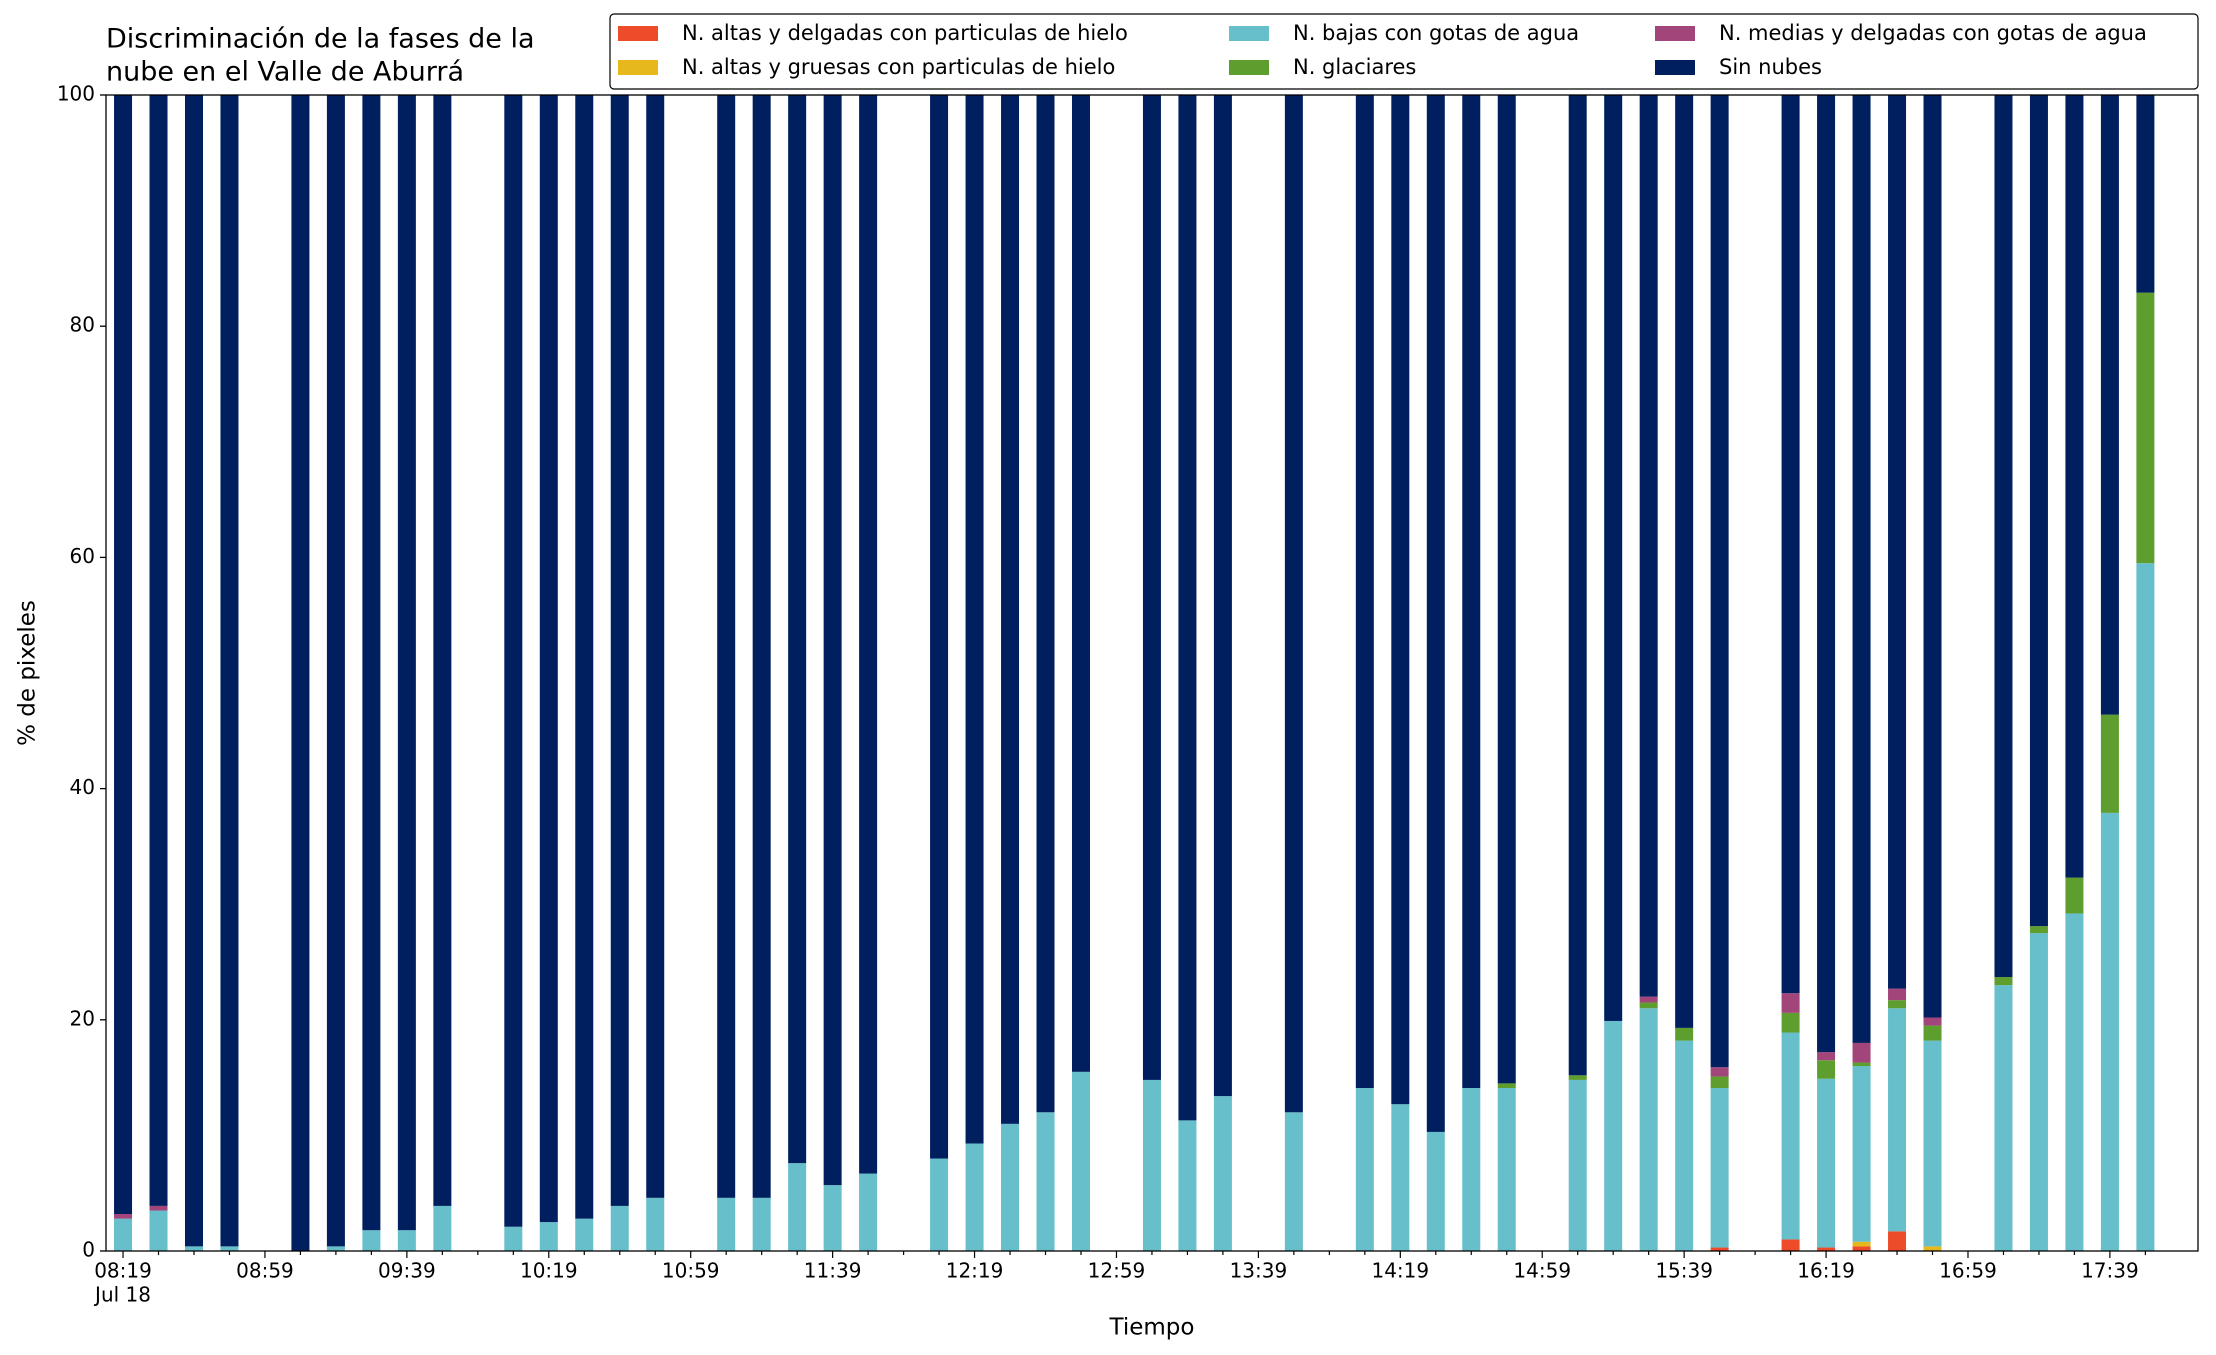 The height and width of the screenshot is (1355, 2216). Describe the element at coordinates (975, 1271) in the screenshot. I see `x-tick-label: 12:19` at that location.